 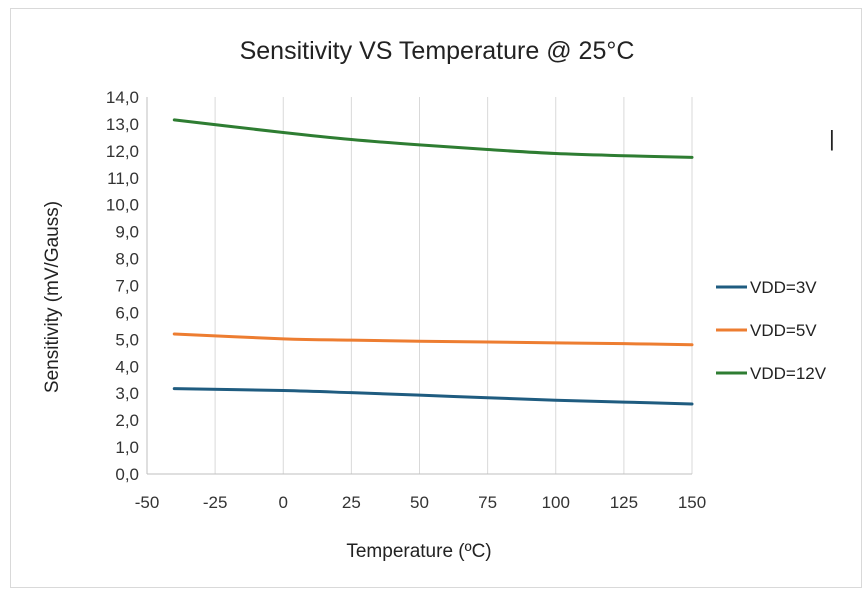 I want to click on y-tick-label: 5,0, so click(x=127, y=339).